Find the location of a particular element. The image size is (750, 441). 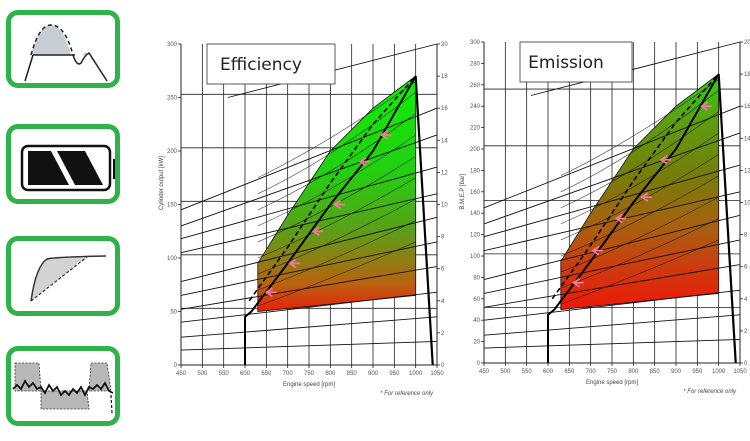

svg-text: 80 is located at coordinates (476, 278).